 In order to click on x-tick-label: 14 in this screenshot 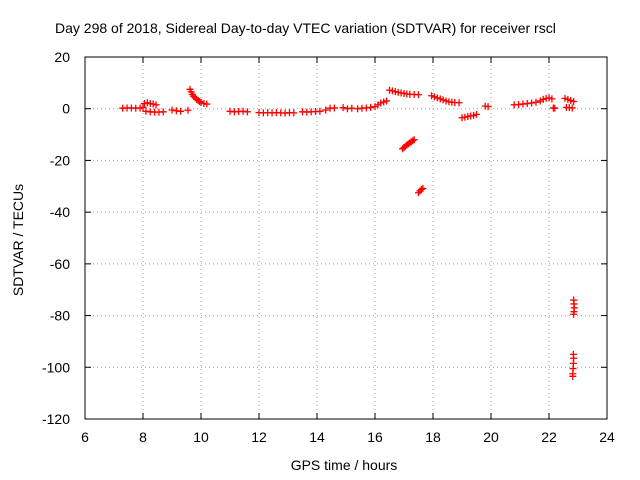, I will do `click(317, 437)`.